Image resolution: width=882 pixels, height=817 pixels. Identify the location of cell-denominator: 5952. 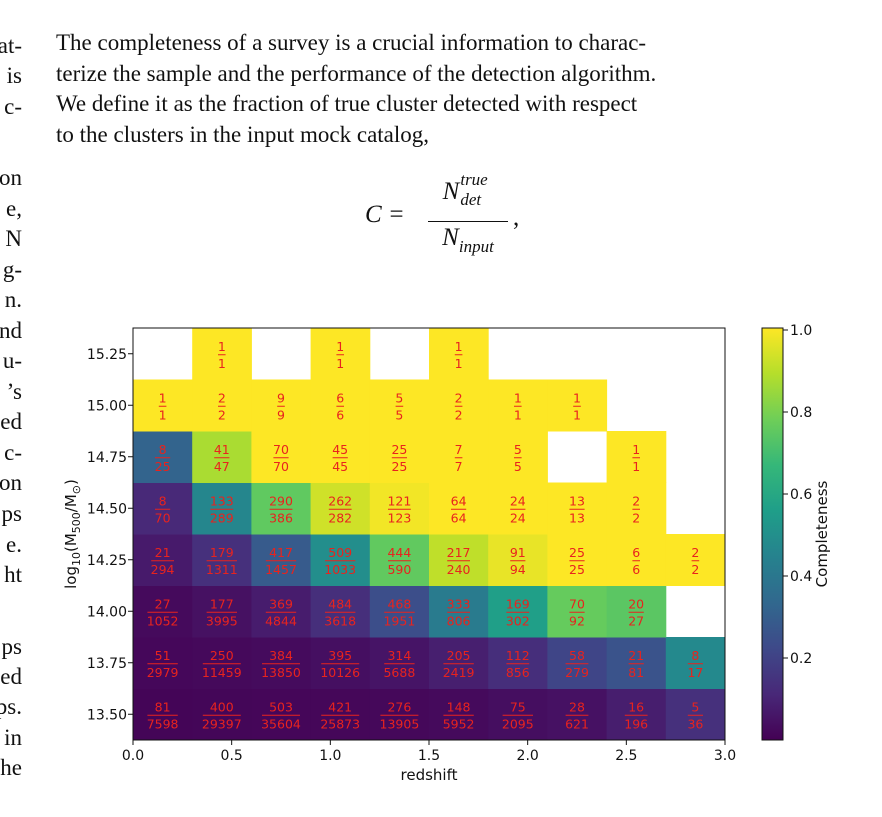
(459, 723).